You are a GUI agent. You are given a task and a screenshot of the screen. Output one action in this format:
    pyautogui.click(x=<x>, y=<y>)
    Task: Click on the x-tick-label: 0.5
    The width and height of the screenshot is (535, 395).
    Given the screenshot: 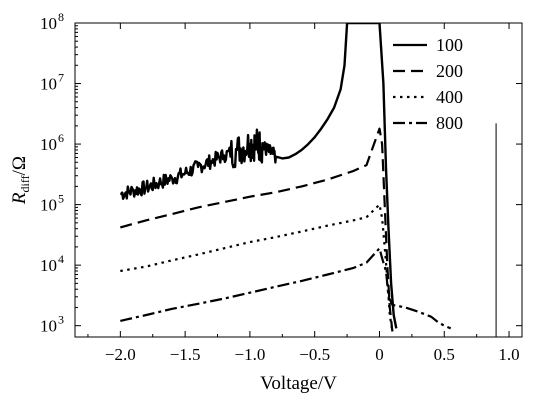 What is the action you would take?
    pyautogui.click(x=444, y=354)
    